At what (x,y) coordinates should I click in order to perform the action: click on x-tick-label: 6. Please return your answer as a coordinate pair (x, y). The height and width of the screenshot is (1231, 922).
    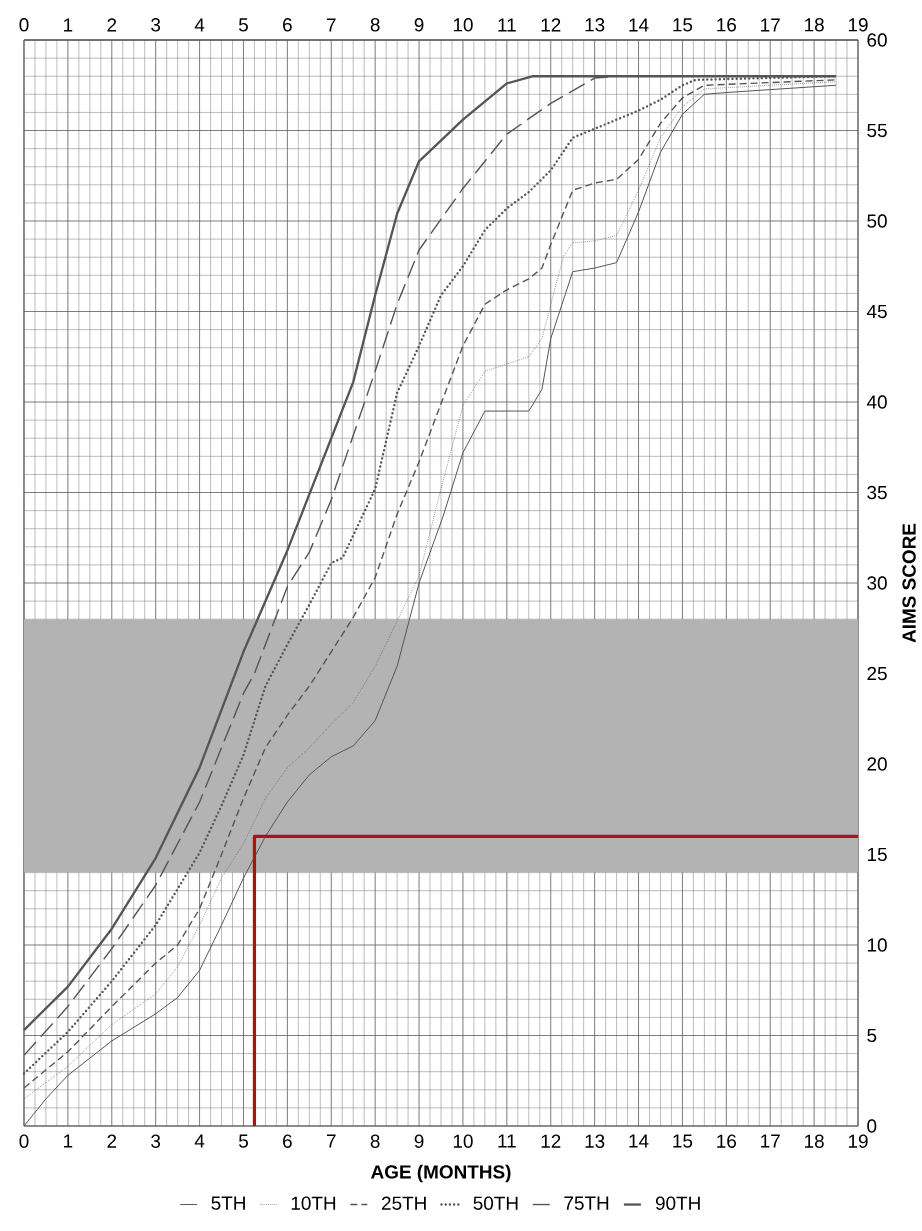
    Looking at the image, I should click on (287, 1141).